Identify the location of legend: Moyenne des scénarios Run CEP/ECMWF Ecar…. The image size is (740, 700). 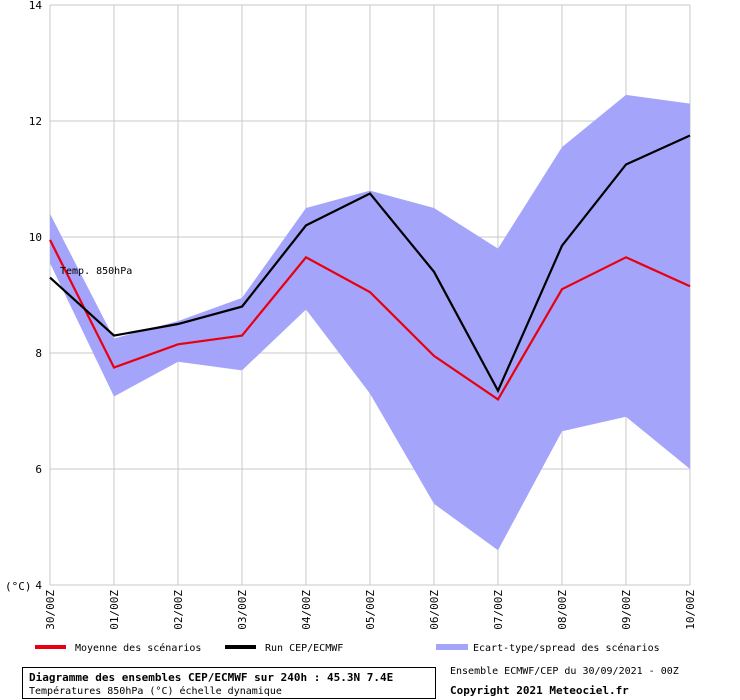
(347, 648).